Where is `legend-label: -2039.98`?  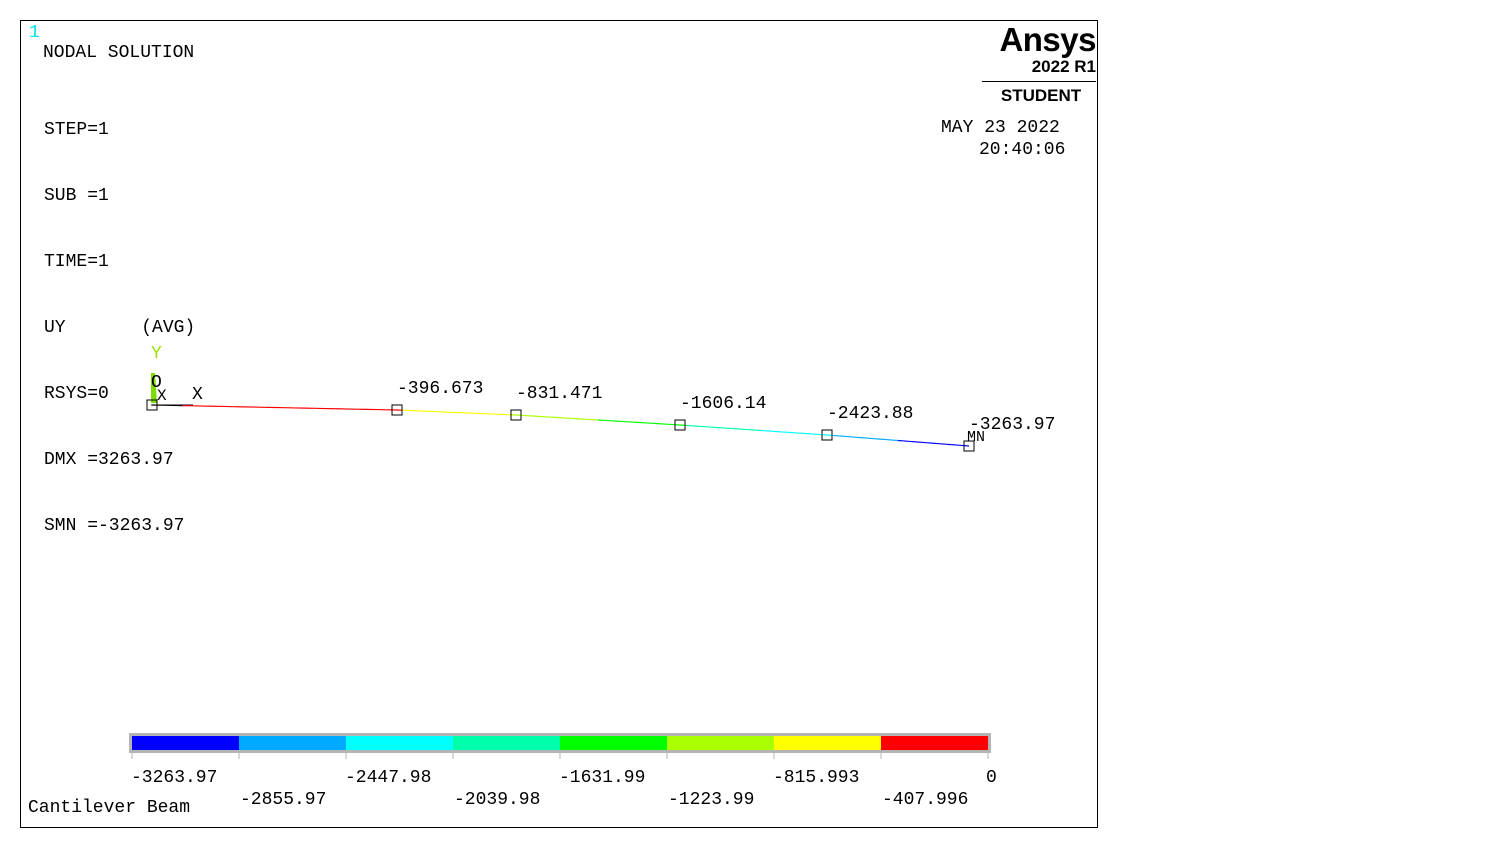
legend-label: -2039.98 is located at coordinates (497, 800).